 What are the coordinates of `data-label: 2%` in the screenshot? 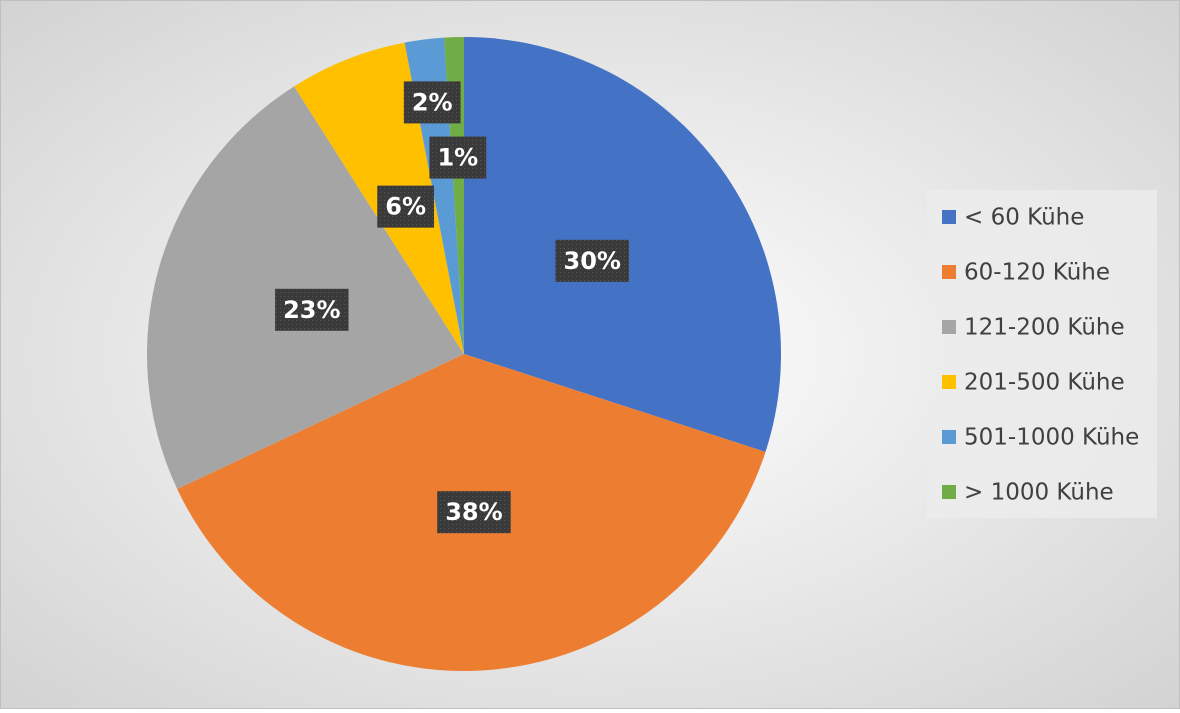 It's located at (432, 102).